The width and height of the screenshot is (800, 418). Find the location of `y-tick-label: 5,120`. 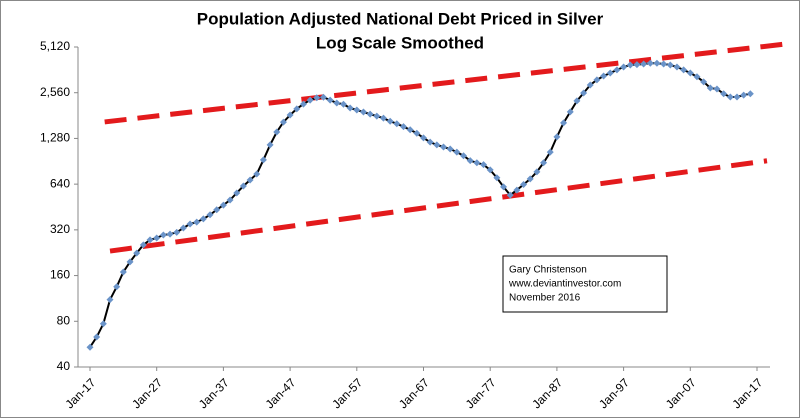

y-tick-label: 5,120 is located at coordinates (55, 46).